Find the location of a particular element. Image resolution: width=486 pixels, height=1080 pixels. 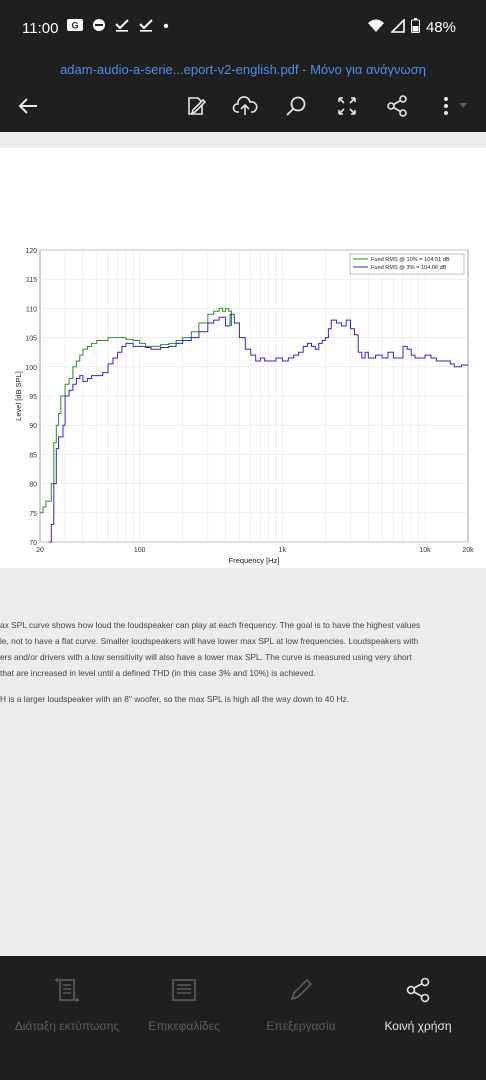

back-arrow-icon is located at coordinates (27, 106).